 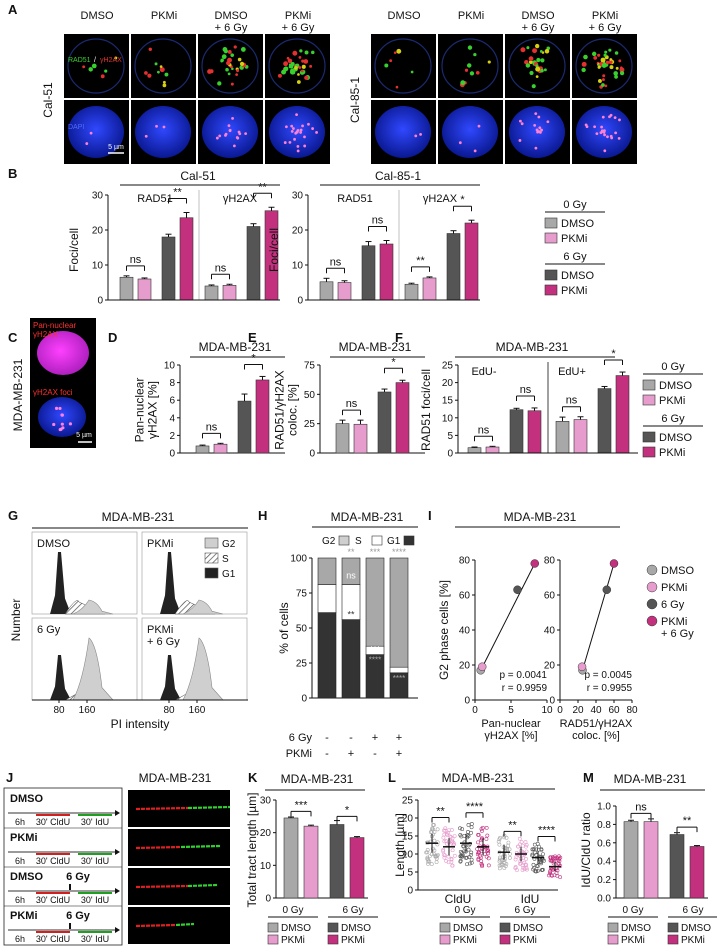 I want to click on panel-f-legend-0gy: 0 Gy, so click(x=673, y=367).